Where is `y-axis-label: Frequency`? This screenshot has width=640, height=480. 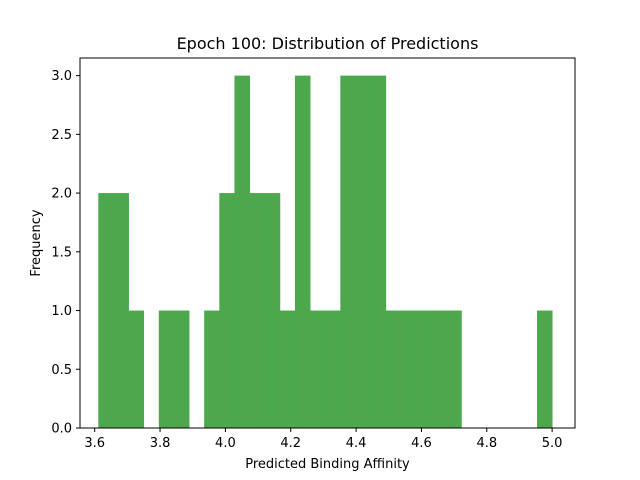
y-axis-label: Frequency is located at coordinates (36, 242).